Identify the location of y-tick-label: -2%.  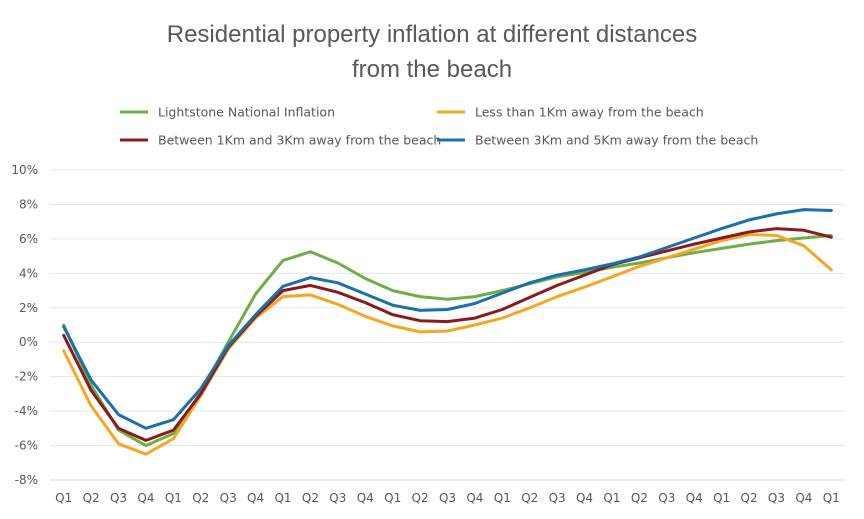
(26, 377).